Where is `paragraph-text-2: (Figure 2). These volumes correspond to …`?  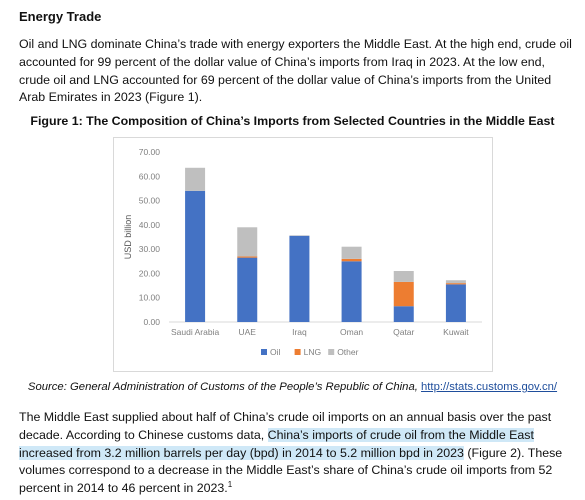
paragraph-text-2: (Figure 2). These volumes correspond to … is located at coordinates (291, 470).